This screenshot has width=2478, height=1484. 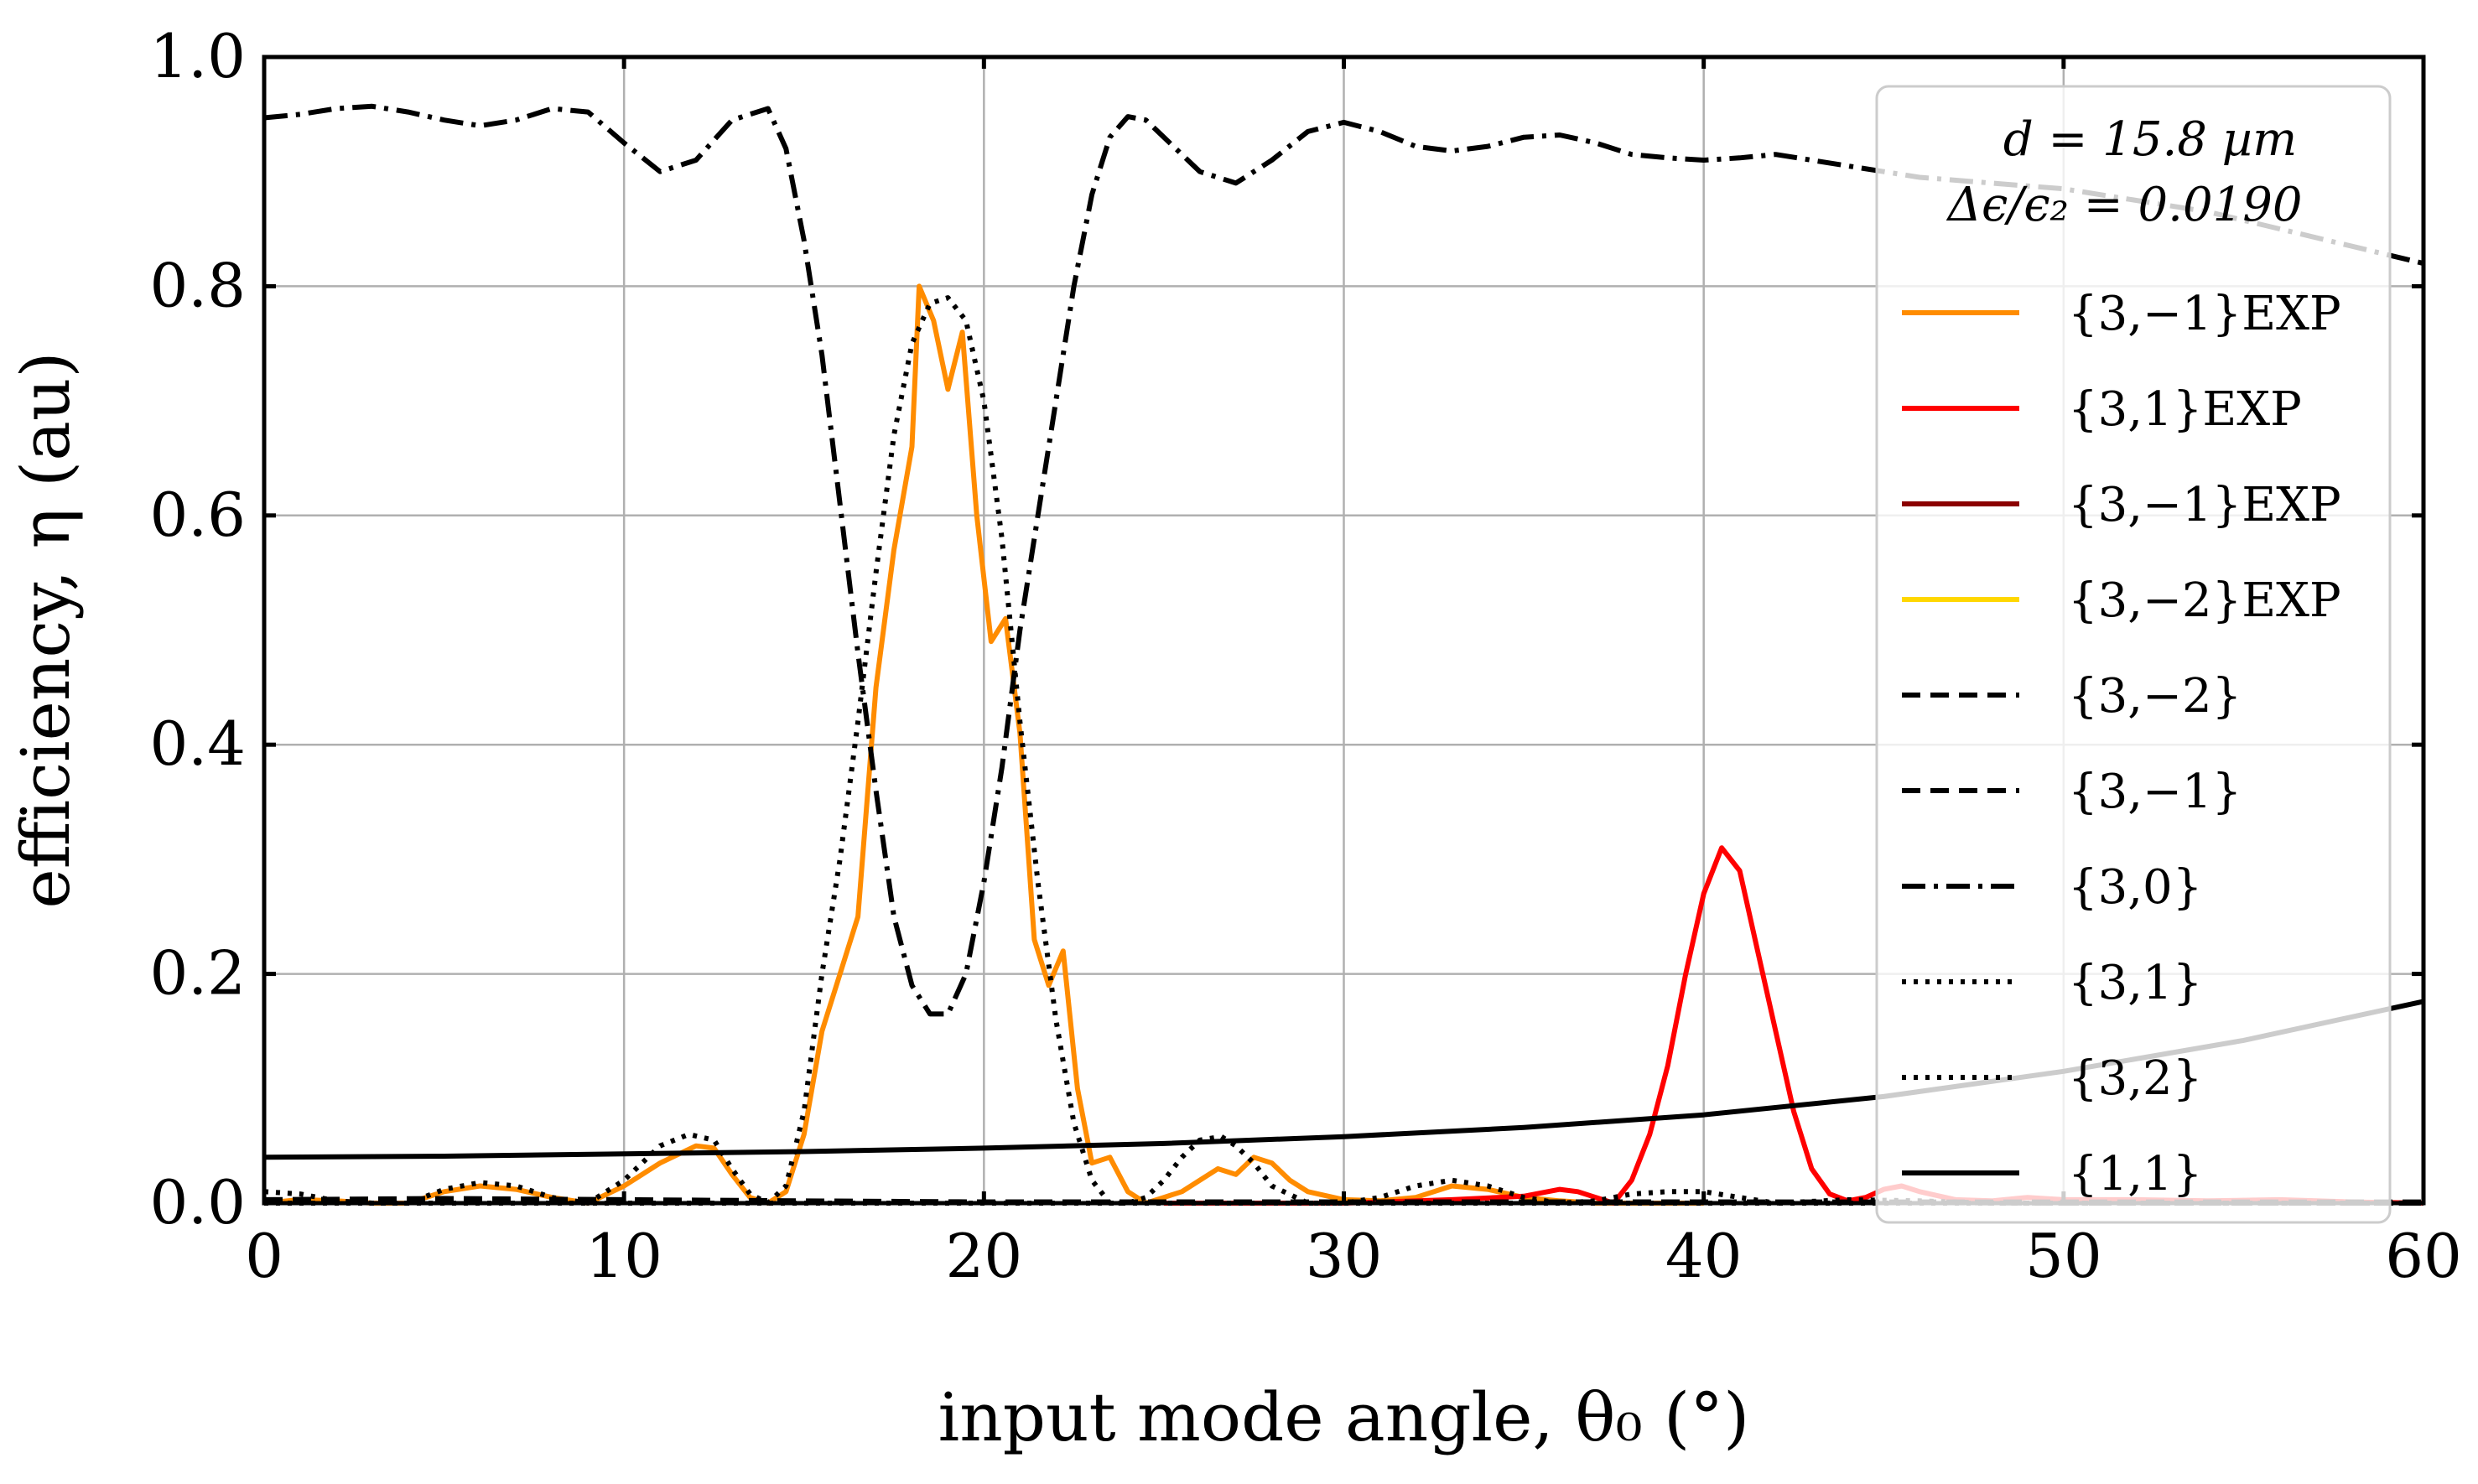 I want to click on legend-label-0: {3,−1}EXP, so click(x=2204, y=314).